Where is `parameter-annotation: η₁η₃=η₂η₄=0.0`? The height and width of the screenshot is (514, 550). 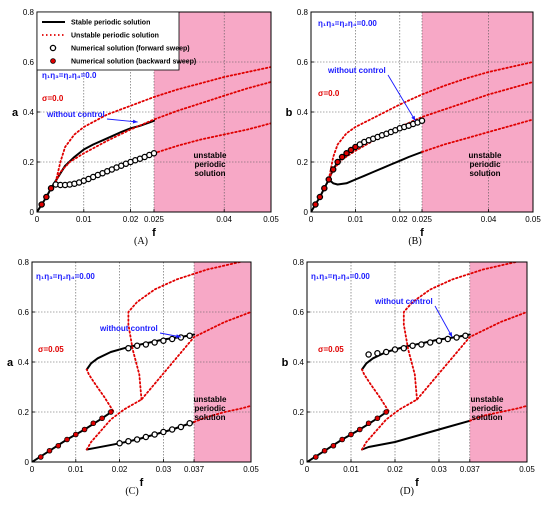 parameter-annotation: η₁η₃=η₂η₄=0.0 is located at coordinates (69, 75).